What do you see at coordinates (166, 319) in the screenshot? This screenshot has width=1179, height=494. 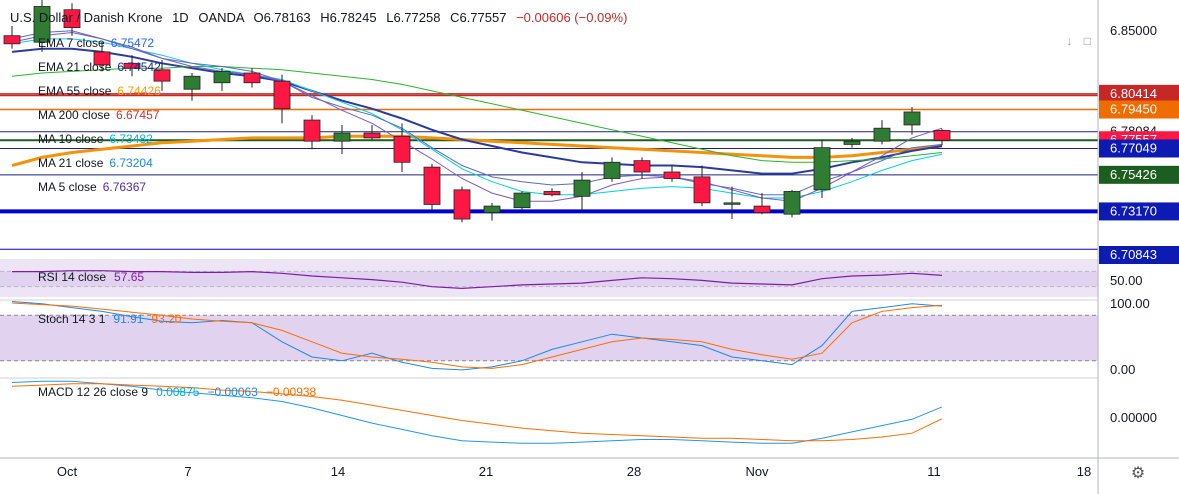 I see `stoch-d-value: 93.20` at bounding box center [166, 319].